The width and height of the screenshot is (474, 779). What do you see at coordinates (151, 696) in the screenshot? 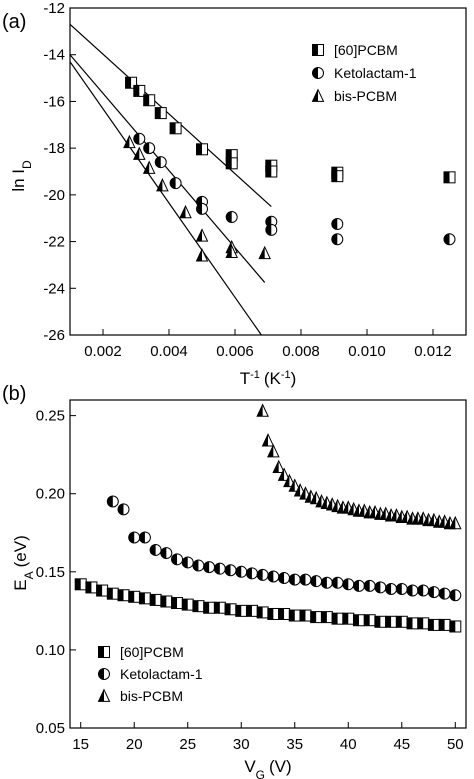
I see `b-legend-label-3: bis-PCBM` at bounding box center [151, 696].